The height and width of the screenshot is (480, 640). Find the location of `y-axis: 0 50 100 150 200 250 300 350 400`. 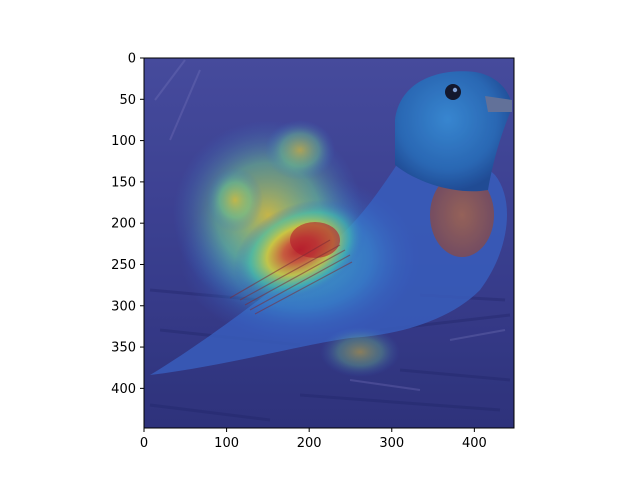

y-axis: 0 50 100 150 200 250 300 350 400 is located at coordinates (127, 224).